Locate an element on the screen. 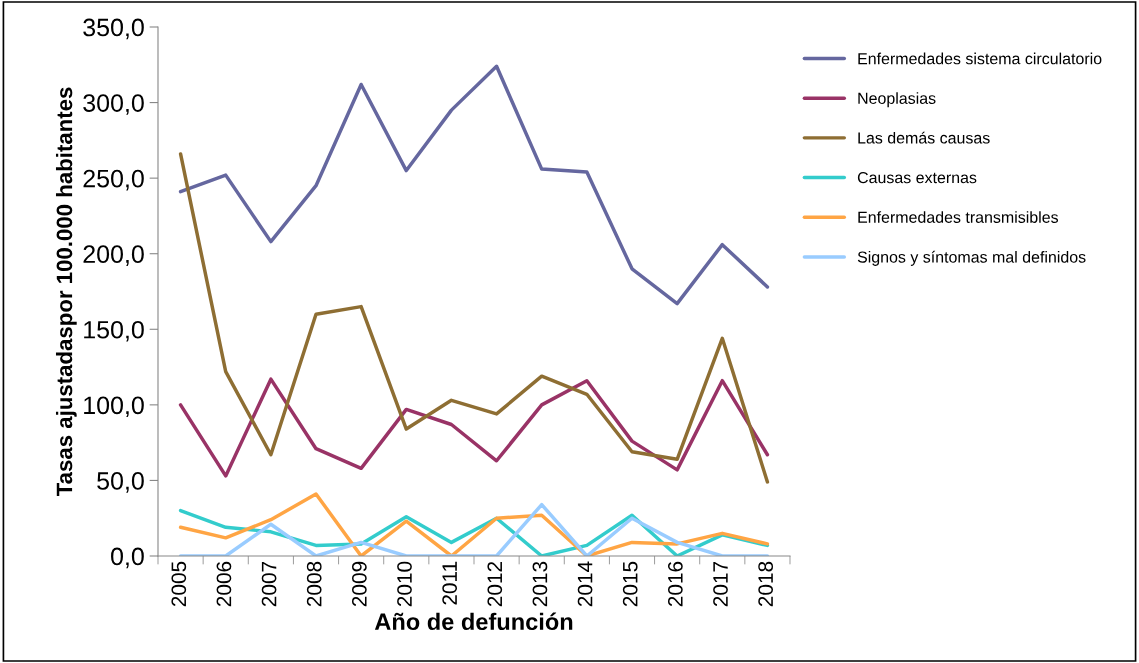  y-tick-label: 350,0 is located at coordinates (113, 29).